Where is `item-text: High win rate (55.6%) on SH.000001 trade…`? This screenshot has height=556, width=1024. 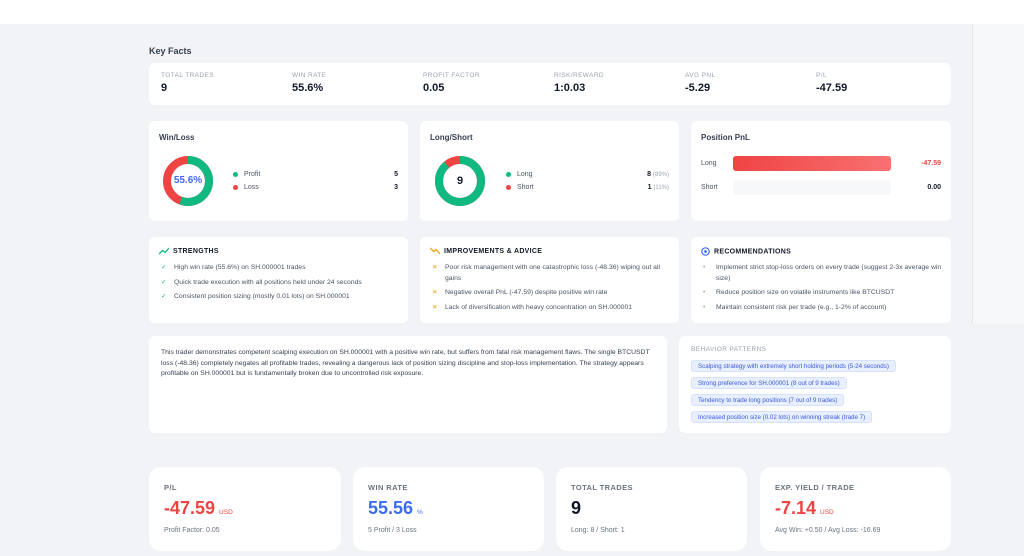 item-text: High win rate (55.6%) on SH.000001 trade… is located at coordinates (240, 267).